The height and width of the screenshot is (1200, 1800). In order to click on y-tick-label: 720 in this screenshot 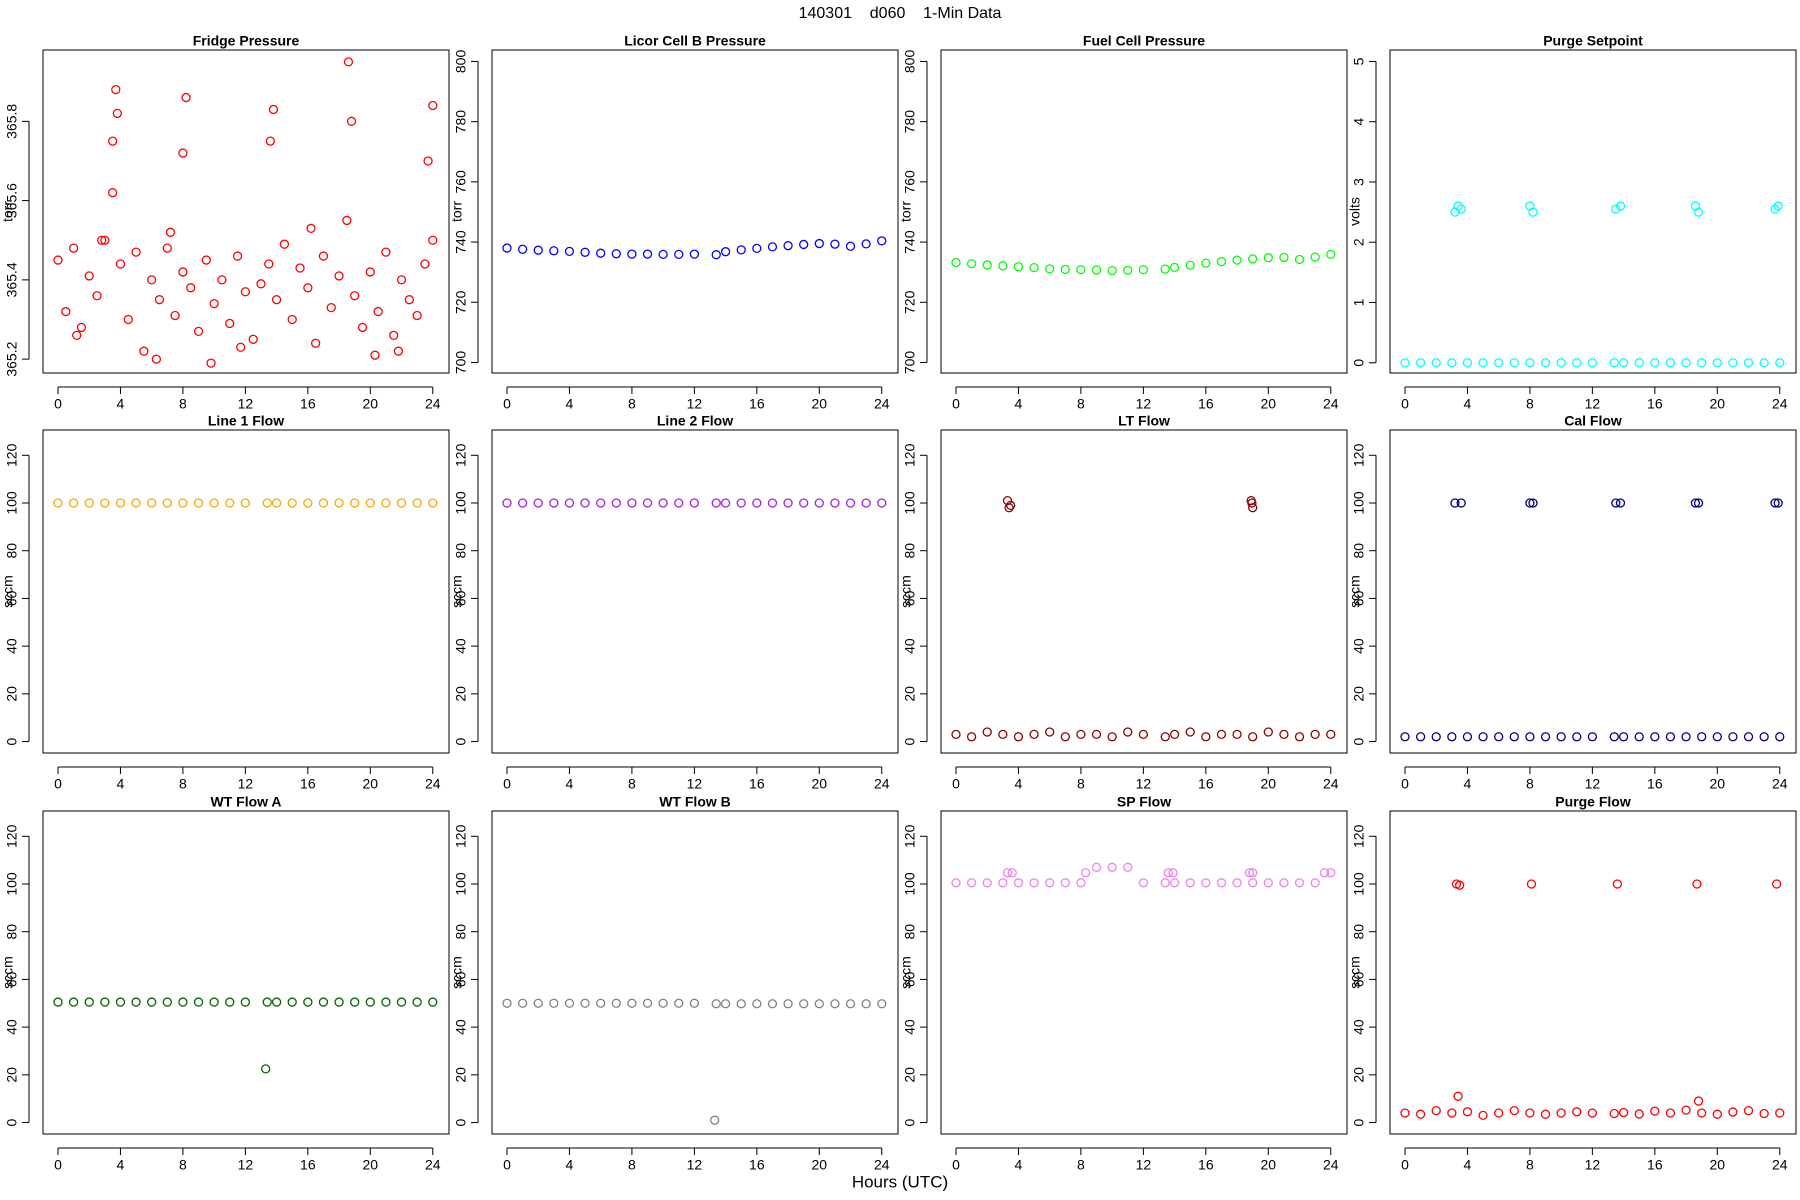, I will do `click(461, 302)`.